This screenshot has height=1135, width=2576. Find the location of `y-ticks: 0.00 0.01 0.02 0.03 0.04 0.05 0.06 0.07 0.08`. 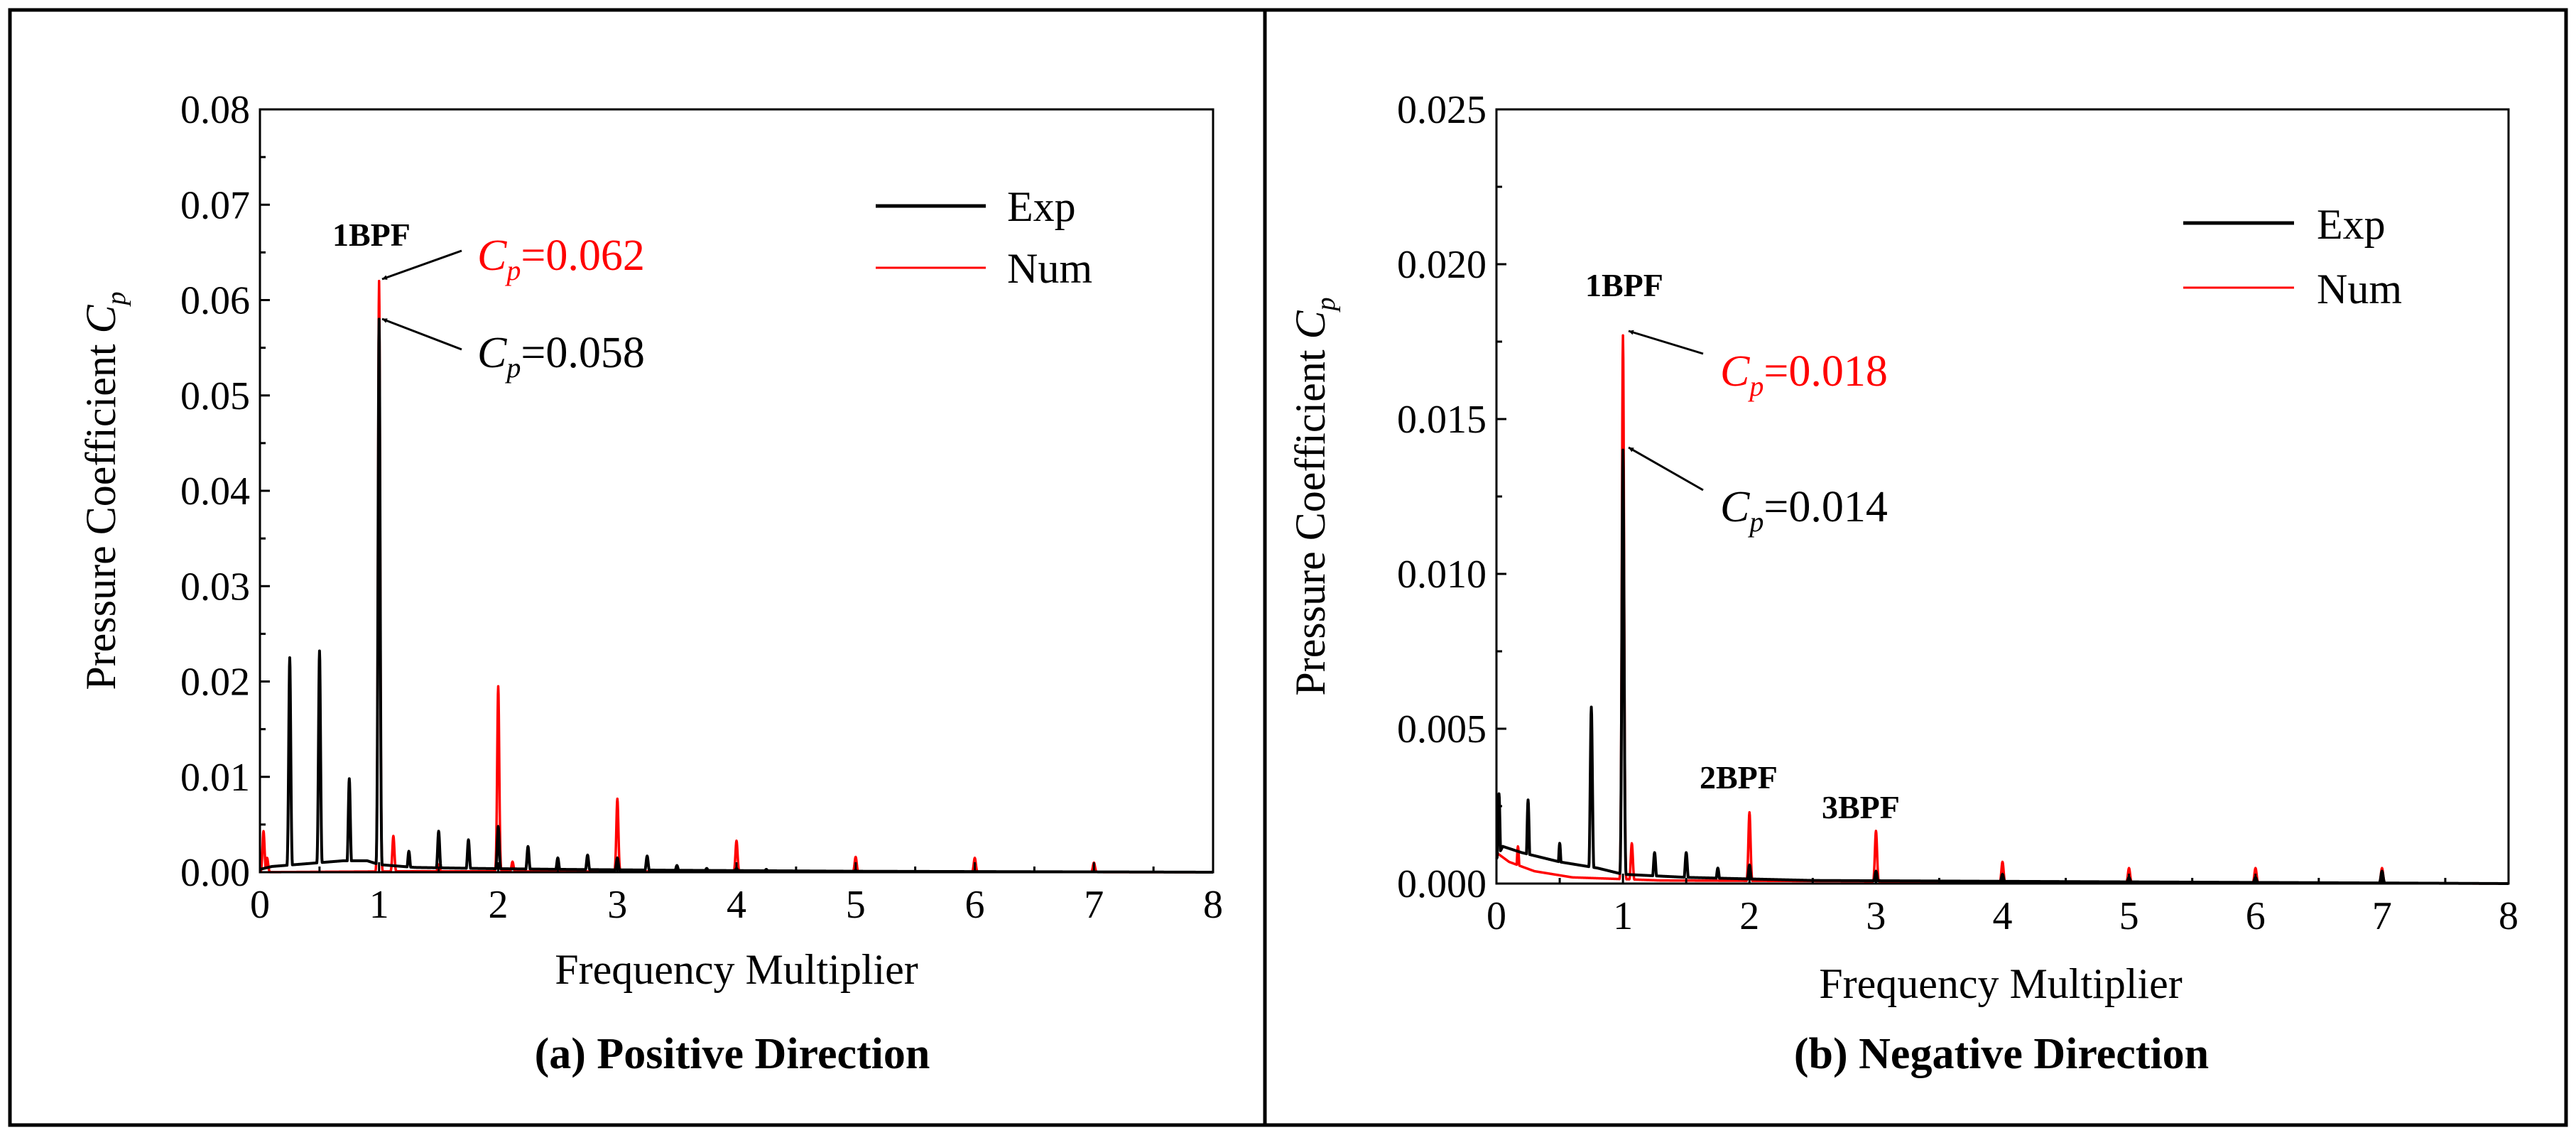

y-ticks: 0.00 0.01 0.02 0.03 0.04 0.05 0.06 0.07 0.08 is located at coordinates (225, 492).